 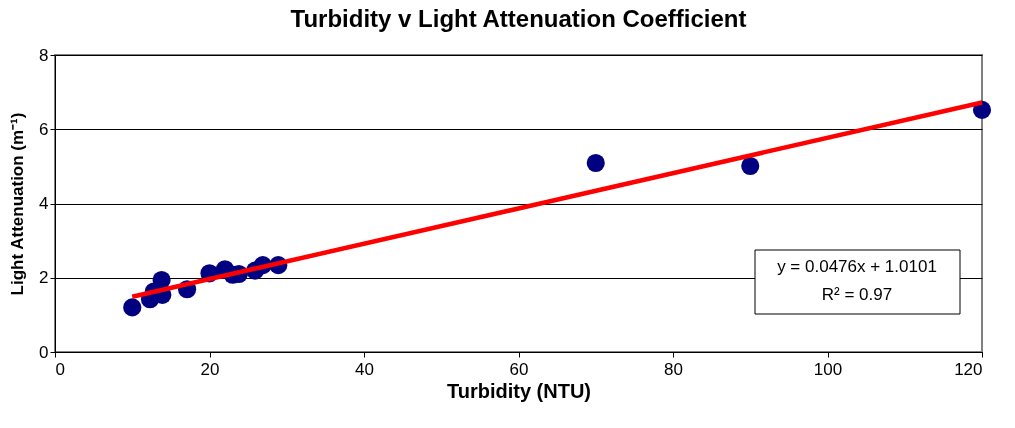 I want to click on x-tick-label: 20, so click(x=210, y=369).